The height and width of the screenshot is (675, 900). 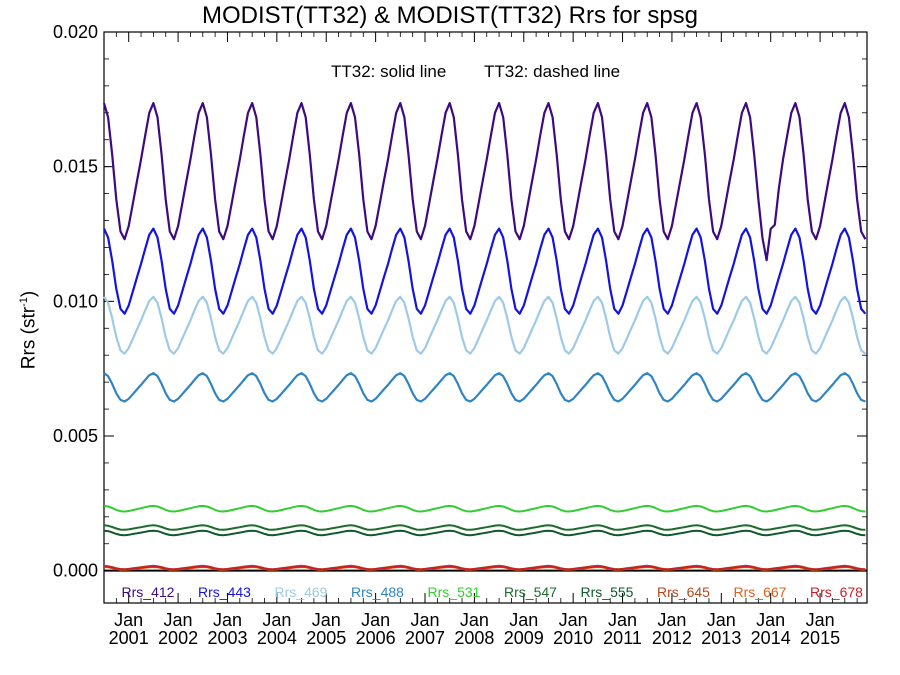 What do you see at coordinates (326, 638) in the screenshot?
I see `x-tick-year-4: 2005` at bounding box center [326, 638].